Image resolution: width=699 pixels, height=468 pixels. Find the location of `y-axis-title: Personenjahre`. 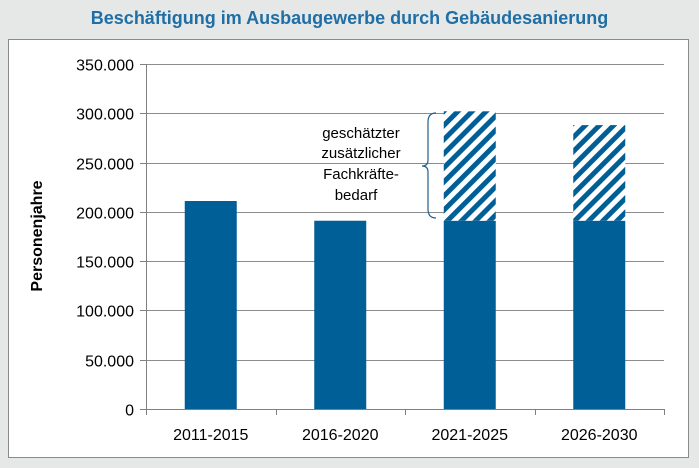

y-axis-title: Personenjahre is located at coordinates (37, 235).